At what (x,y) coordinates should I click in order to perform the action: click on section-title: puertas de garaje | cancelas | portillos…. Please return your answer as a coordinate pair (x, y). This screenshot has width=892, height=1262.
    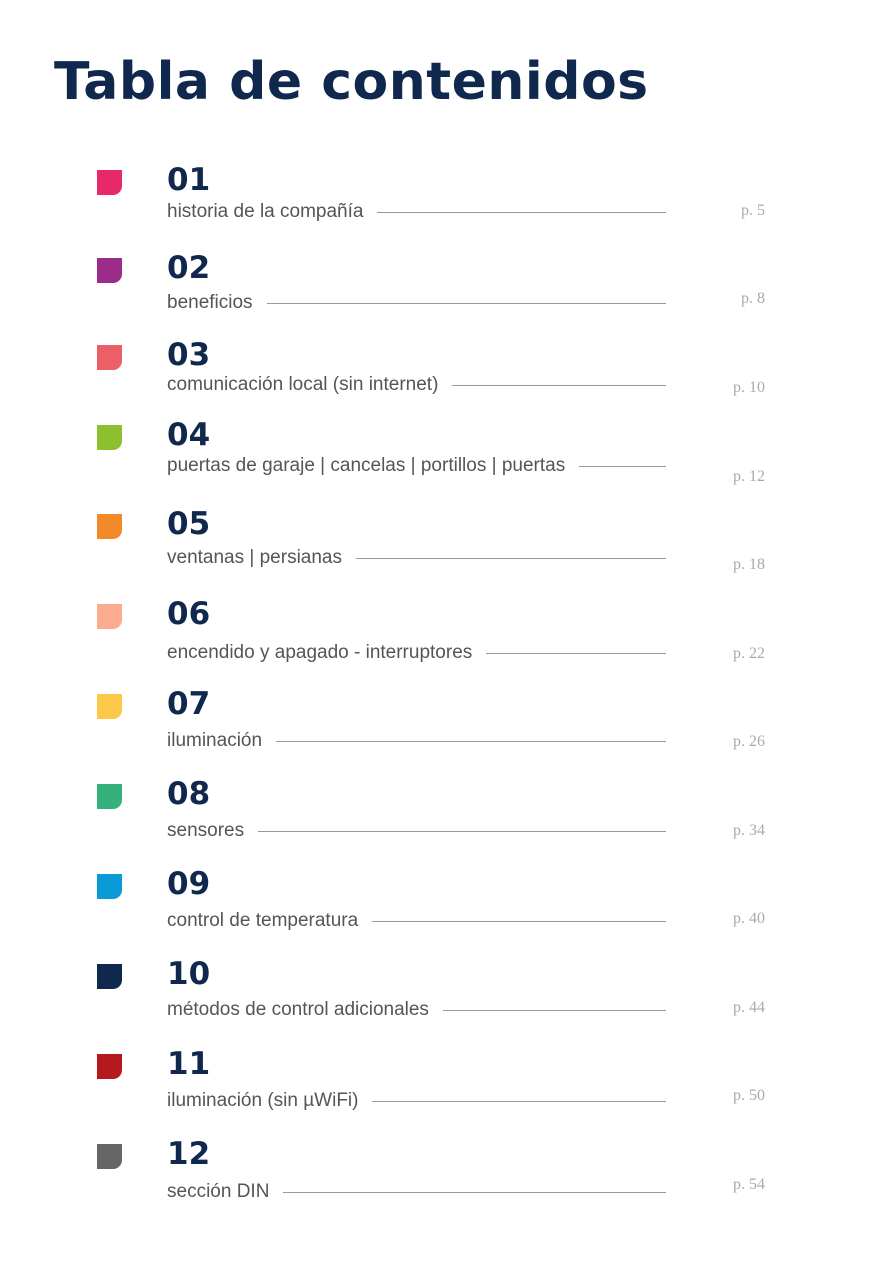
    Looking at the image, I should click on (366, 465).